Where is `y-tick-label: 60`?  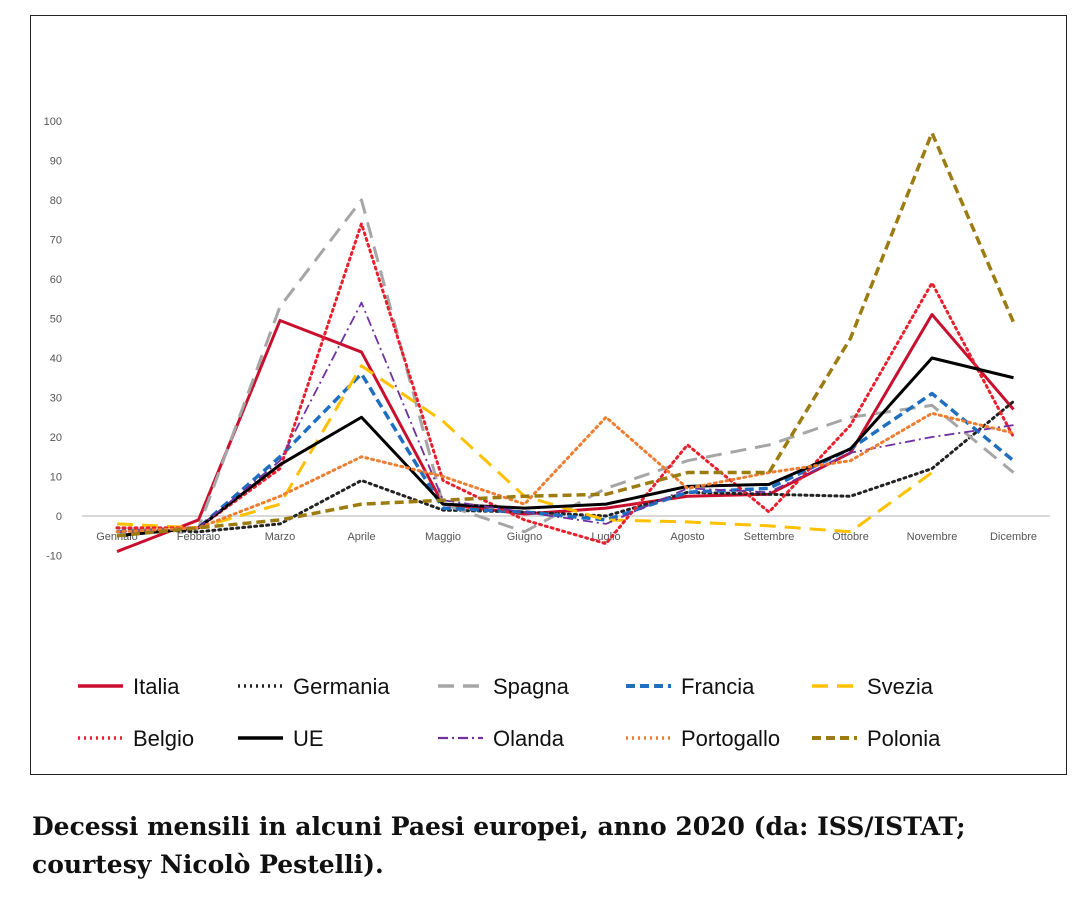
y-tick-label: 60 is located at coordinates (56, 280).